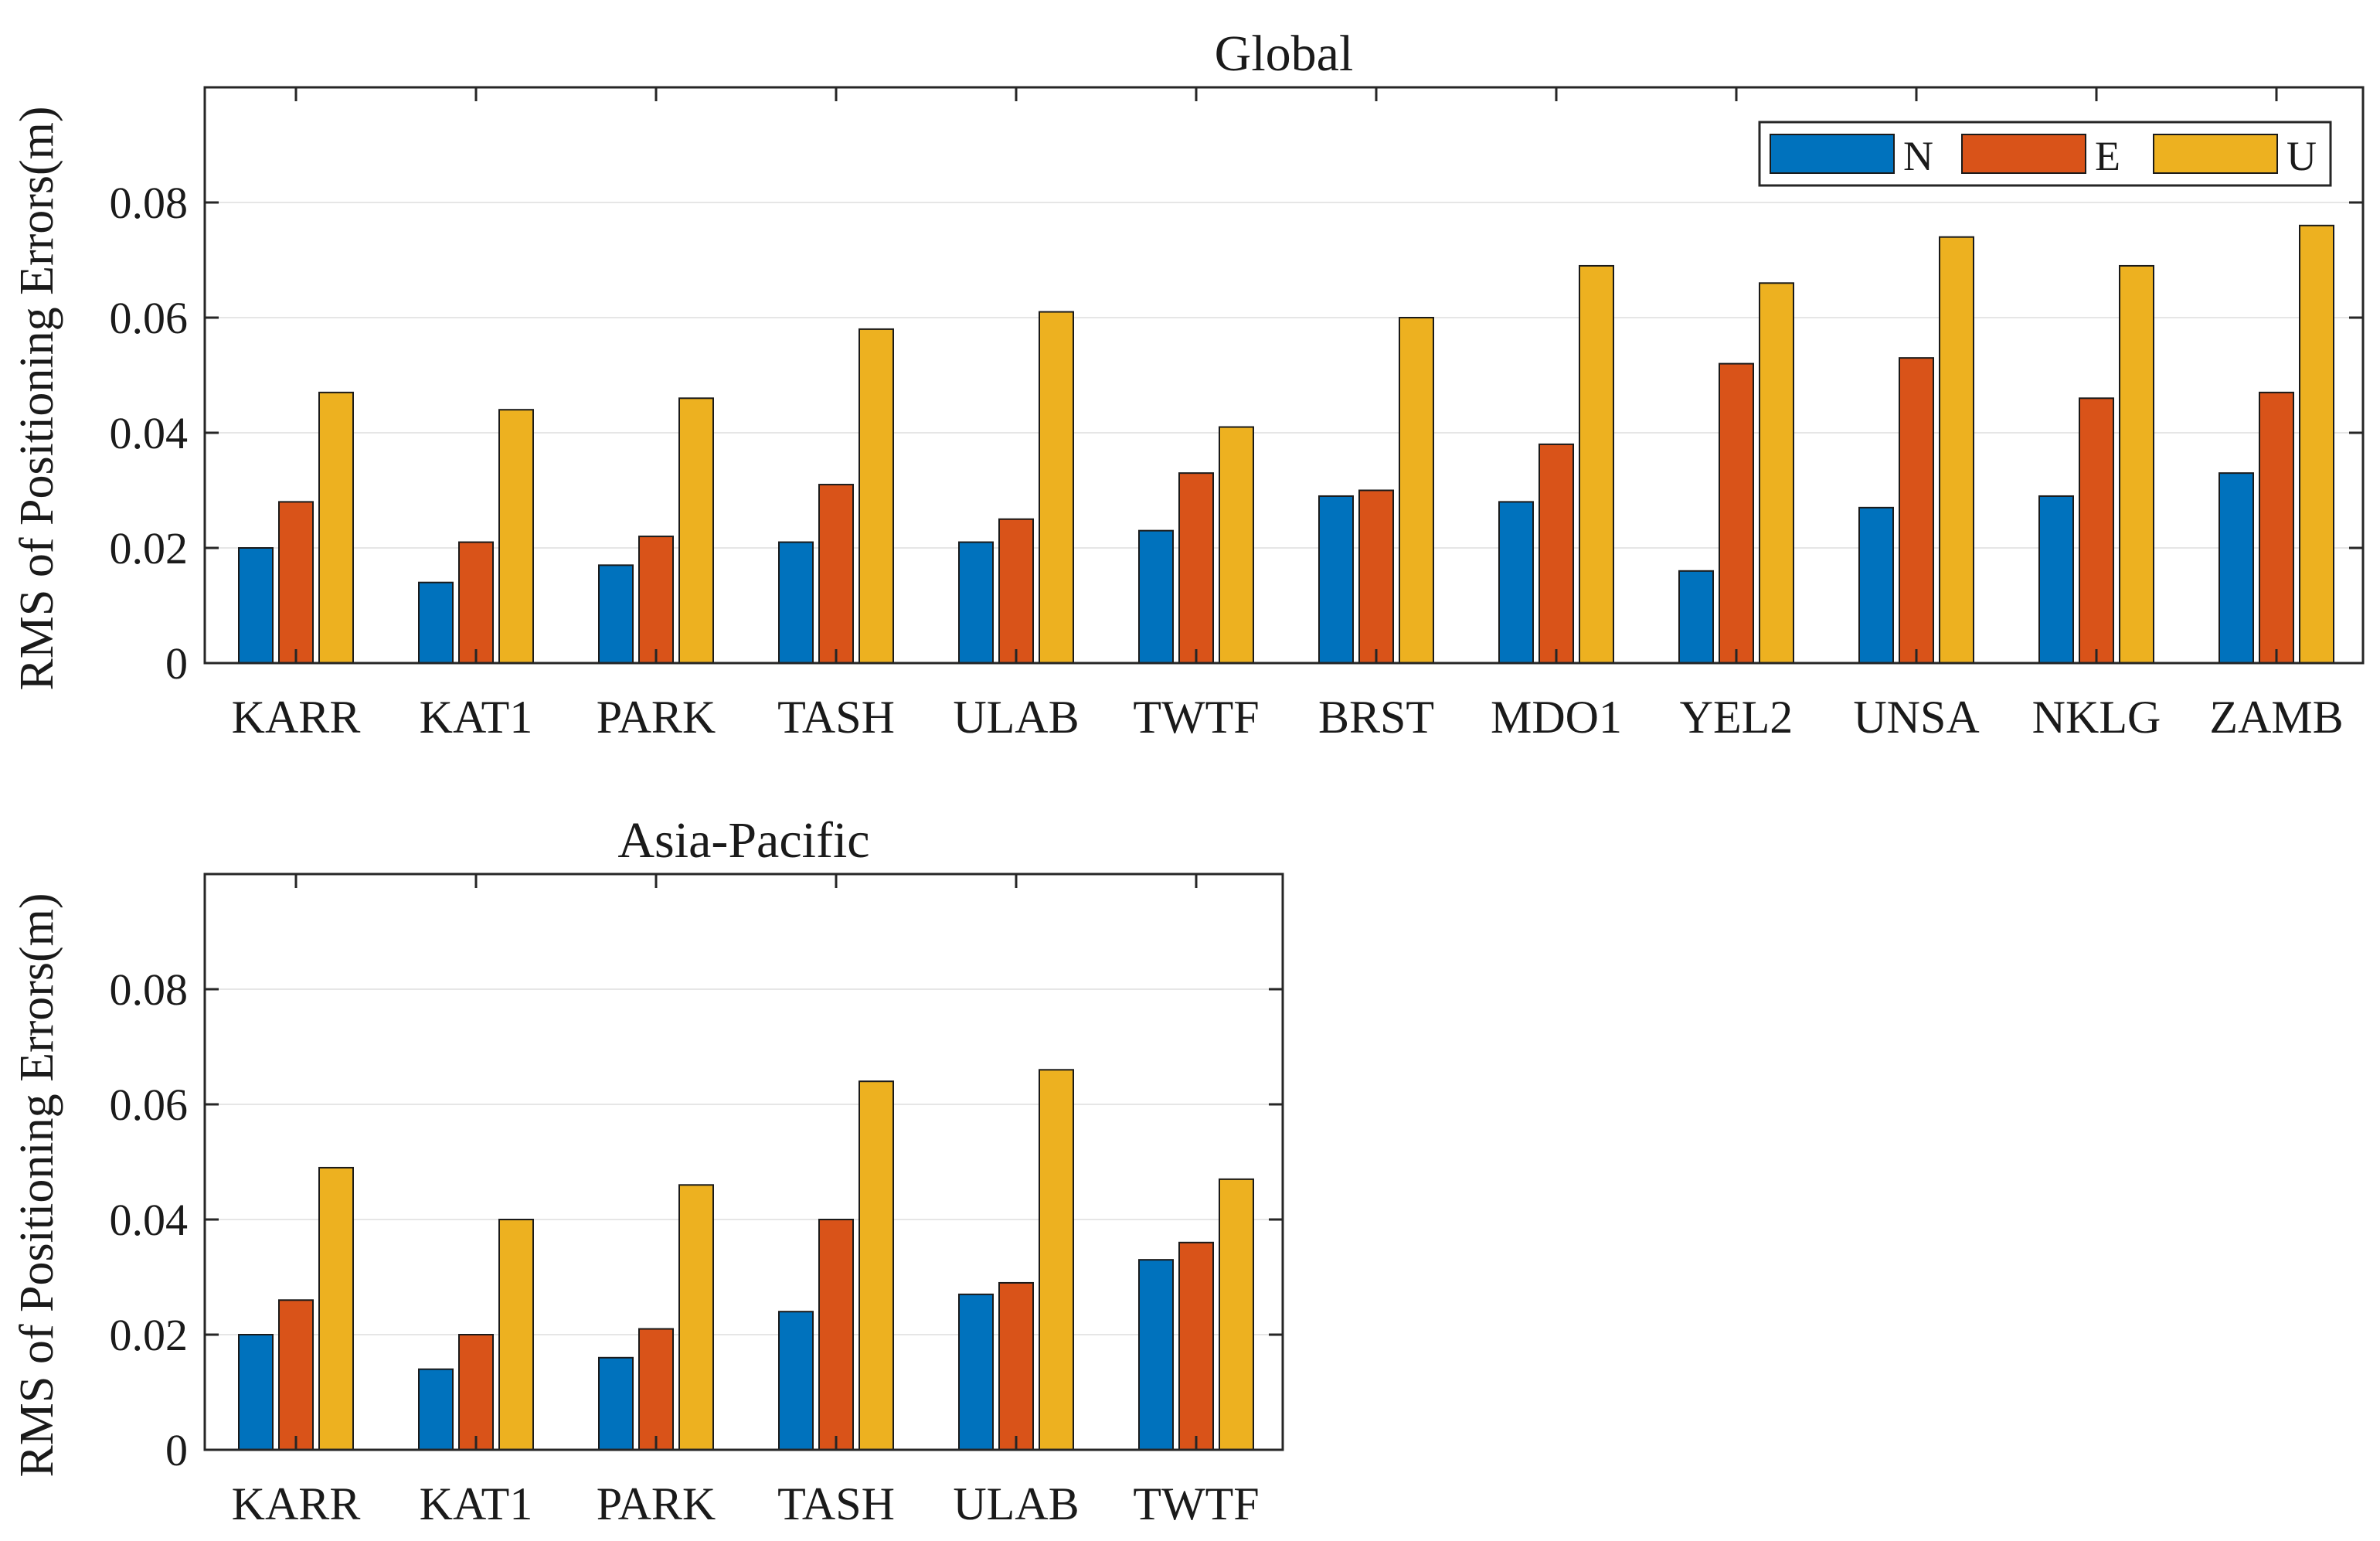 The image size is (2380, 1541). Describe the element at coordinates (1284, 54) in the screenshot. I see `chart-title: Global` at that location.